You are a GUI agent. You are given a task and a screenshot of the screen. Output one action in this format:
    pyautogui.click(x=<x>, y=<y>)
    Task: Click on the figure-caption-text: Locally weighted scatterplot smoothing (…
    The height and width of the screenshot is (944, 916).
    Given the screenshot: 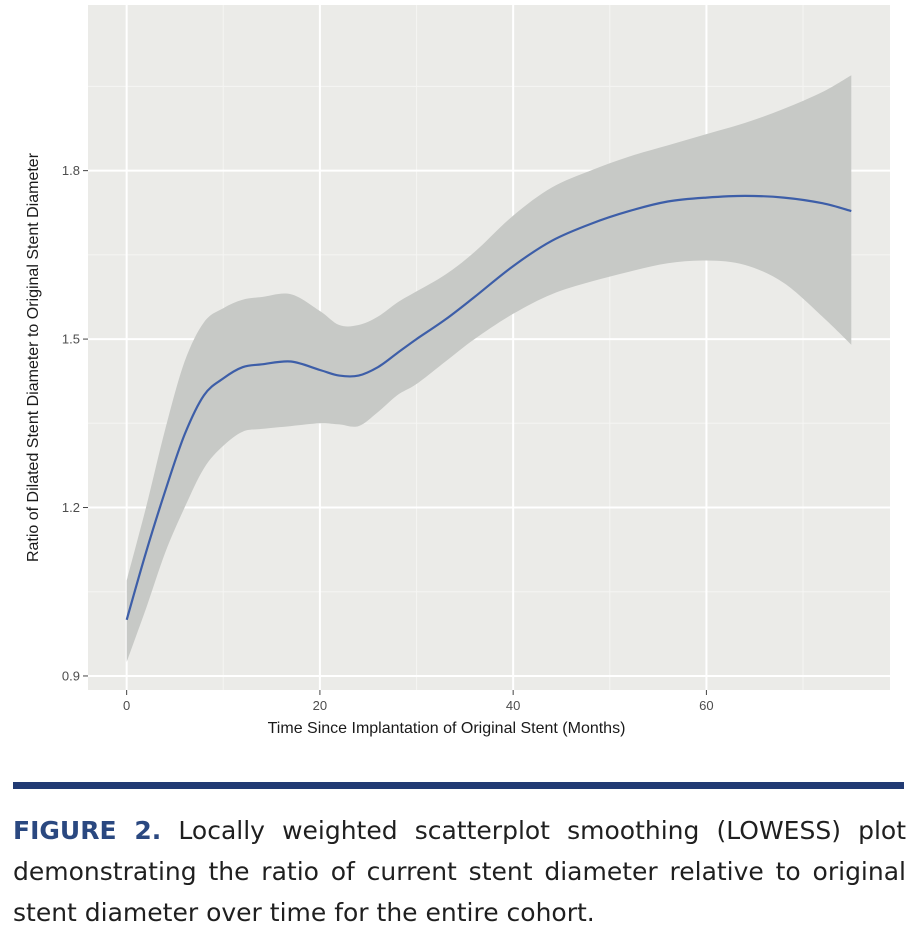 What is the action you would take?
    pyautogui.click(x=459, y=871)
    